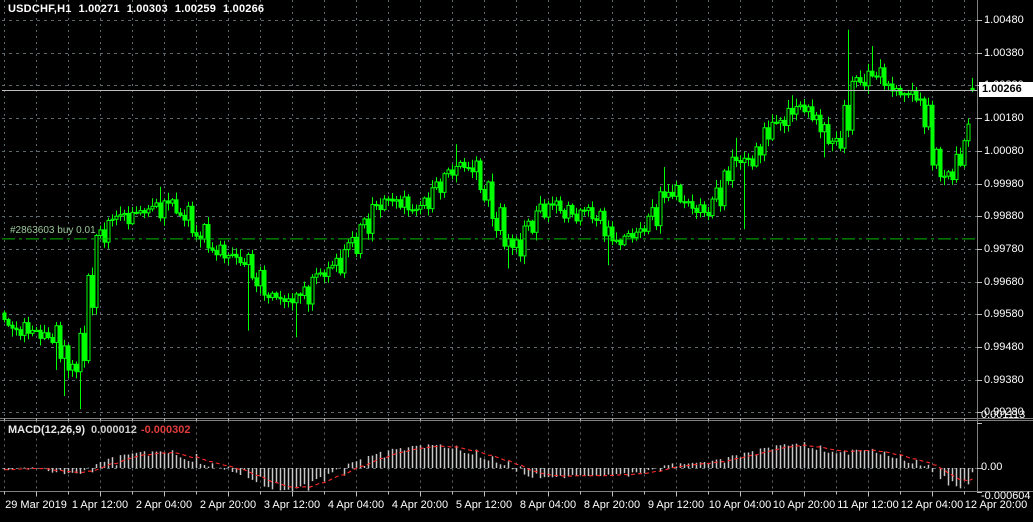  Describe the element at coordinates (992, 467) in the screenshot. I see `macd-axis-label: 0.00` at that location.